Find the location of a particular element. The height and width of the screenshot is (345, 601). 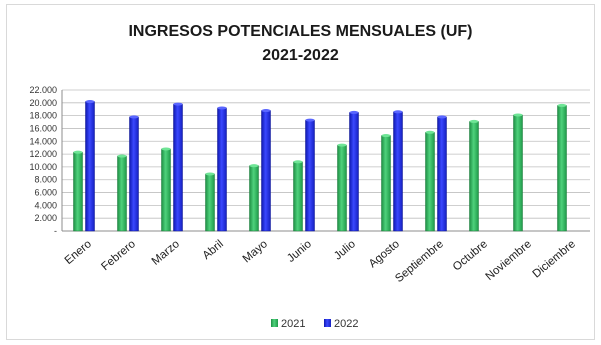

bar-2021-febrero is located at coordinates (122, 193).